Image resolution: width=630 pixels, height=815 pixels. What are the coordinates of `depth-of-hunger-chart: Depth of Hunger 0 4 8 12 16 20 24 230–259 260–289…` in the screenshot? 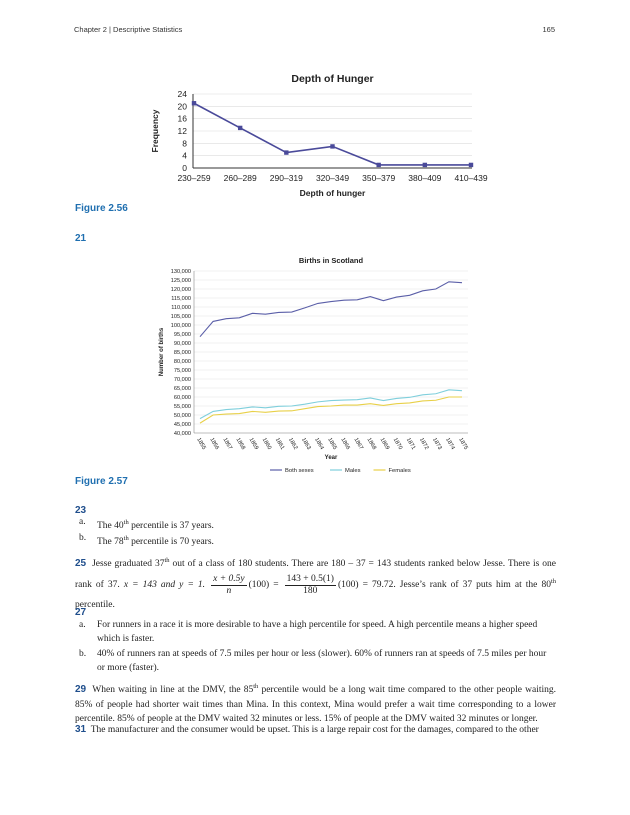 It's located at (319, 135).